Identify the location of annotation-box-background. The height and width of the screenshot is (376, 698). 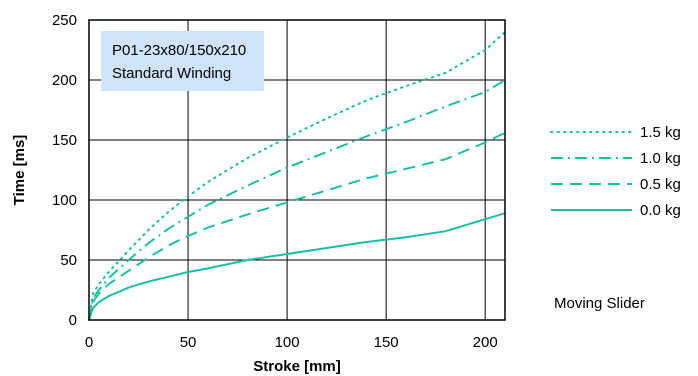
(182, 61).